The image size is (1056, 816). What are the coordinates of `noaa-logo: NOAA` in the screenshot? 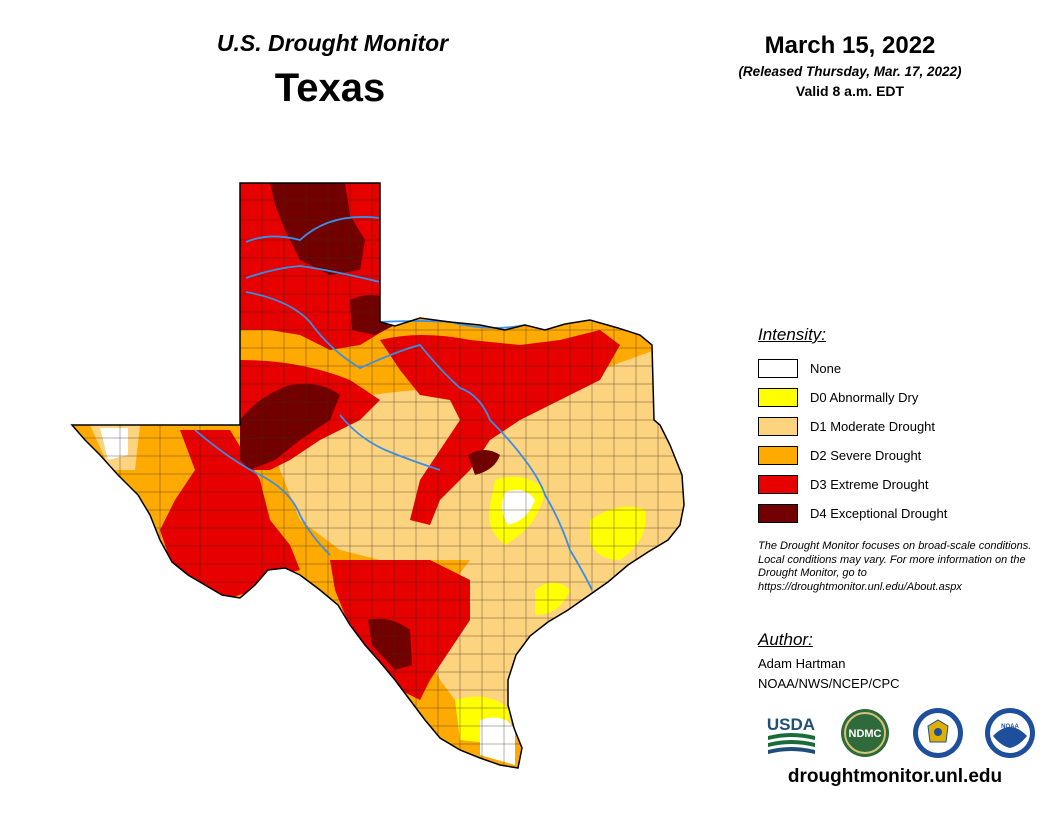 It's located at (1010, 733).